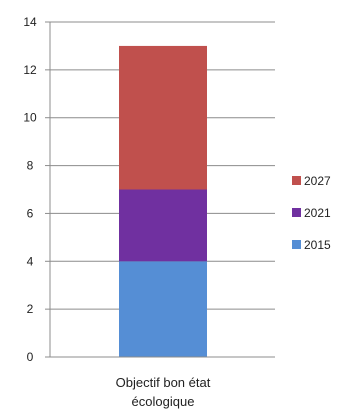 Image resolution: width=355 pixels, height=414 pixels. What do you see at coordinates (163, 382) in the screenshot?
I see `category-label-line-1: Objectif bon état` at bounding box center [163, 382].